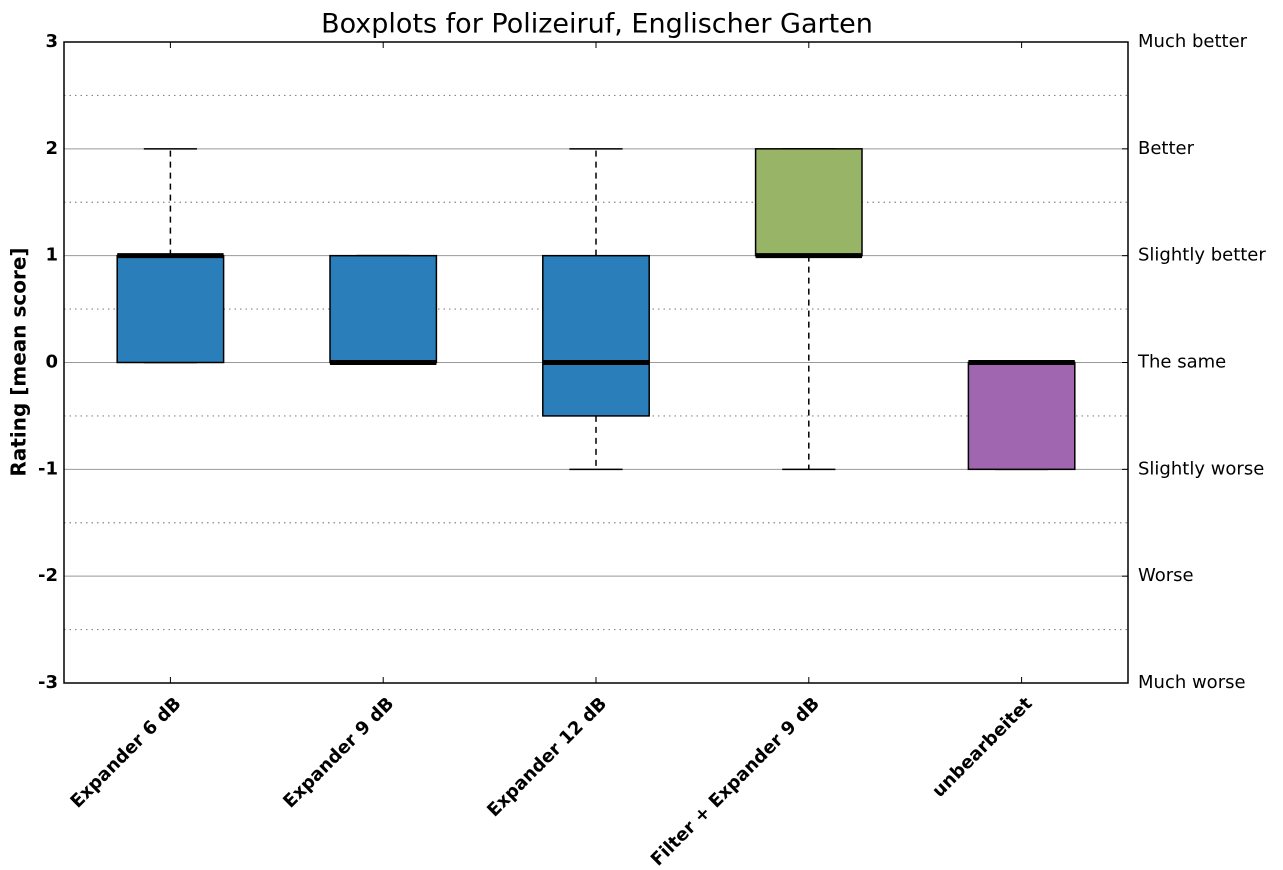  What do you see at coordinates (1193, 41) in the screenshot?
I see `y2-tick-label: Much better` at bounding box center [1193, 41].